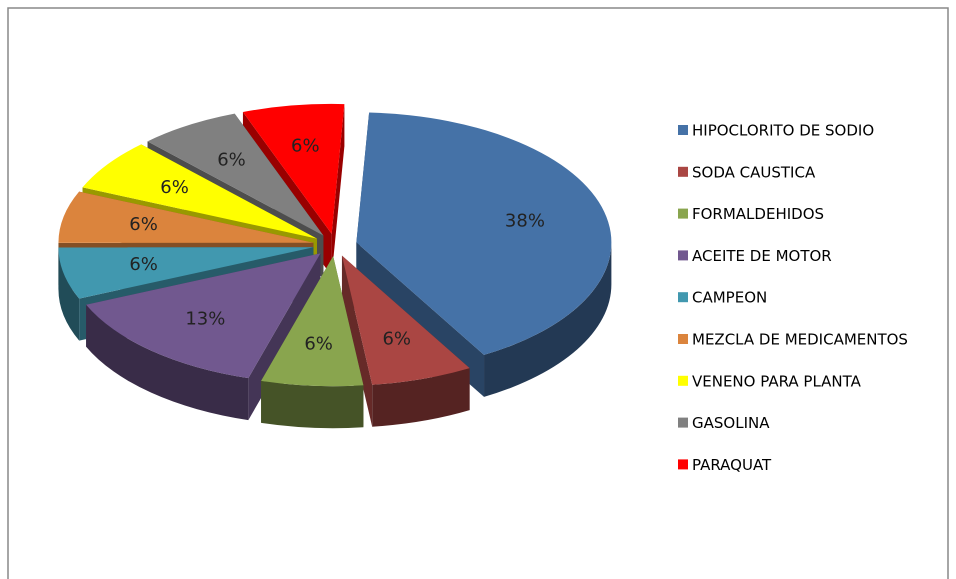 The height and width of the screenshot is (579, 956). What do you see at coordinates (754, 172) in the screenshot?
I see `legend-label: SODA CAUSTICA` at bounding box center [754, 172].